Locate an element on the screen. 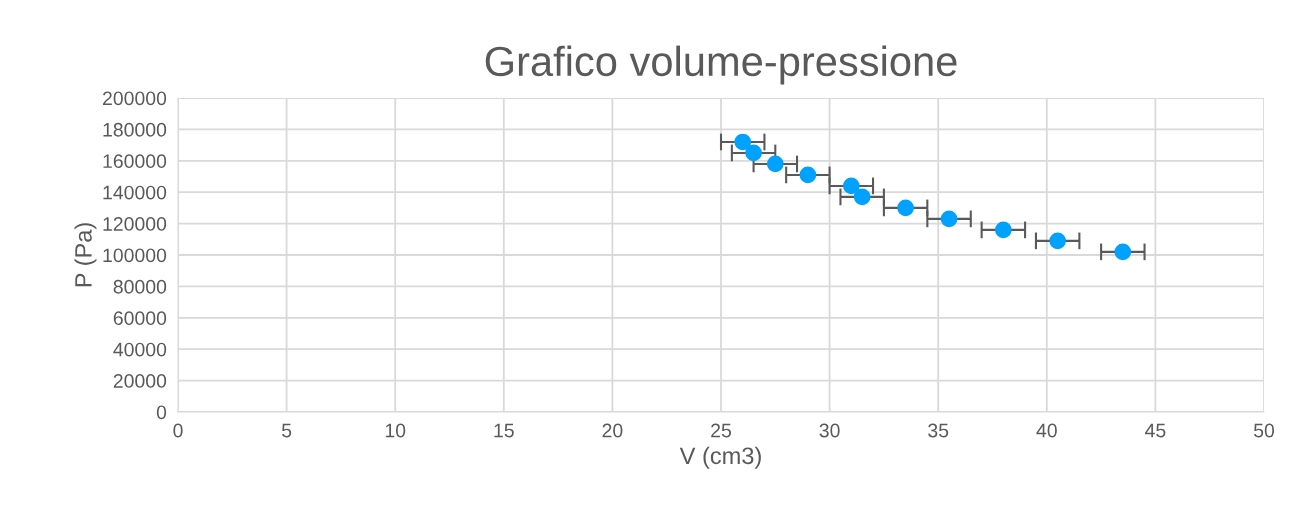  x-axis-title: V (cm3) is located at coordinates (720, 457).